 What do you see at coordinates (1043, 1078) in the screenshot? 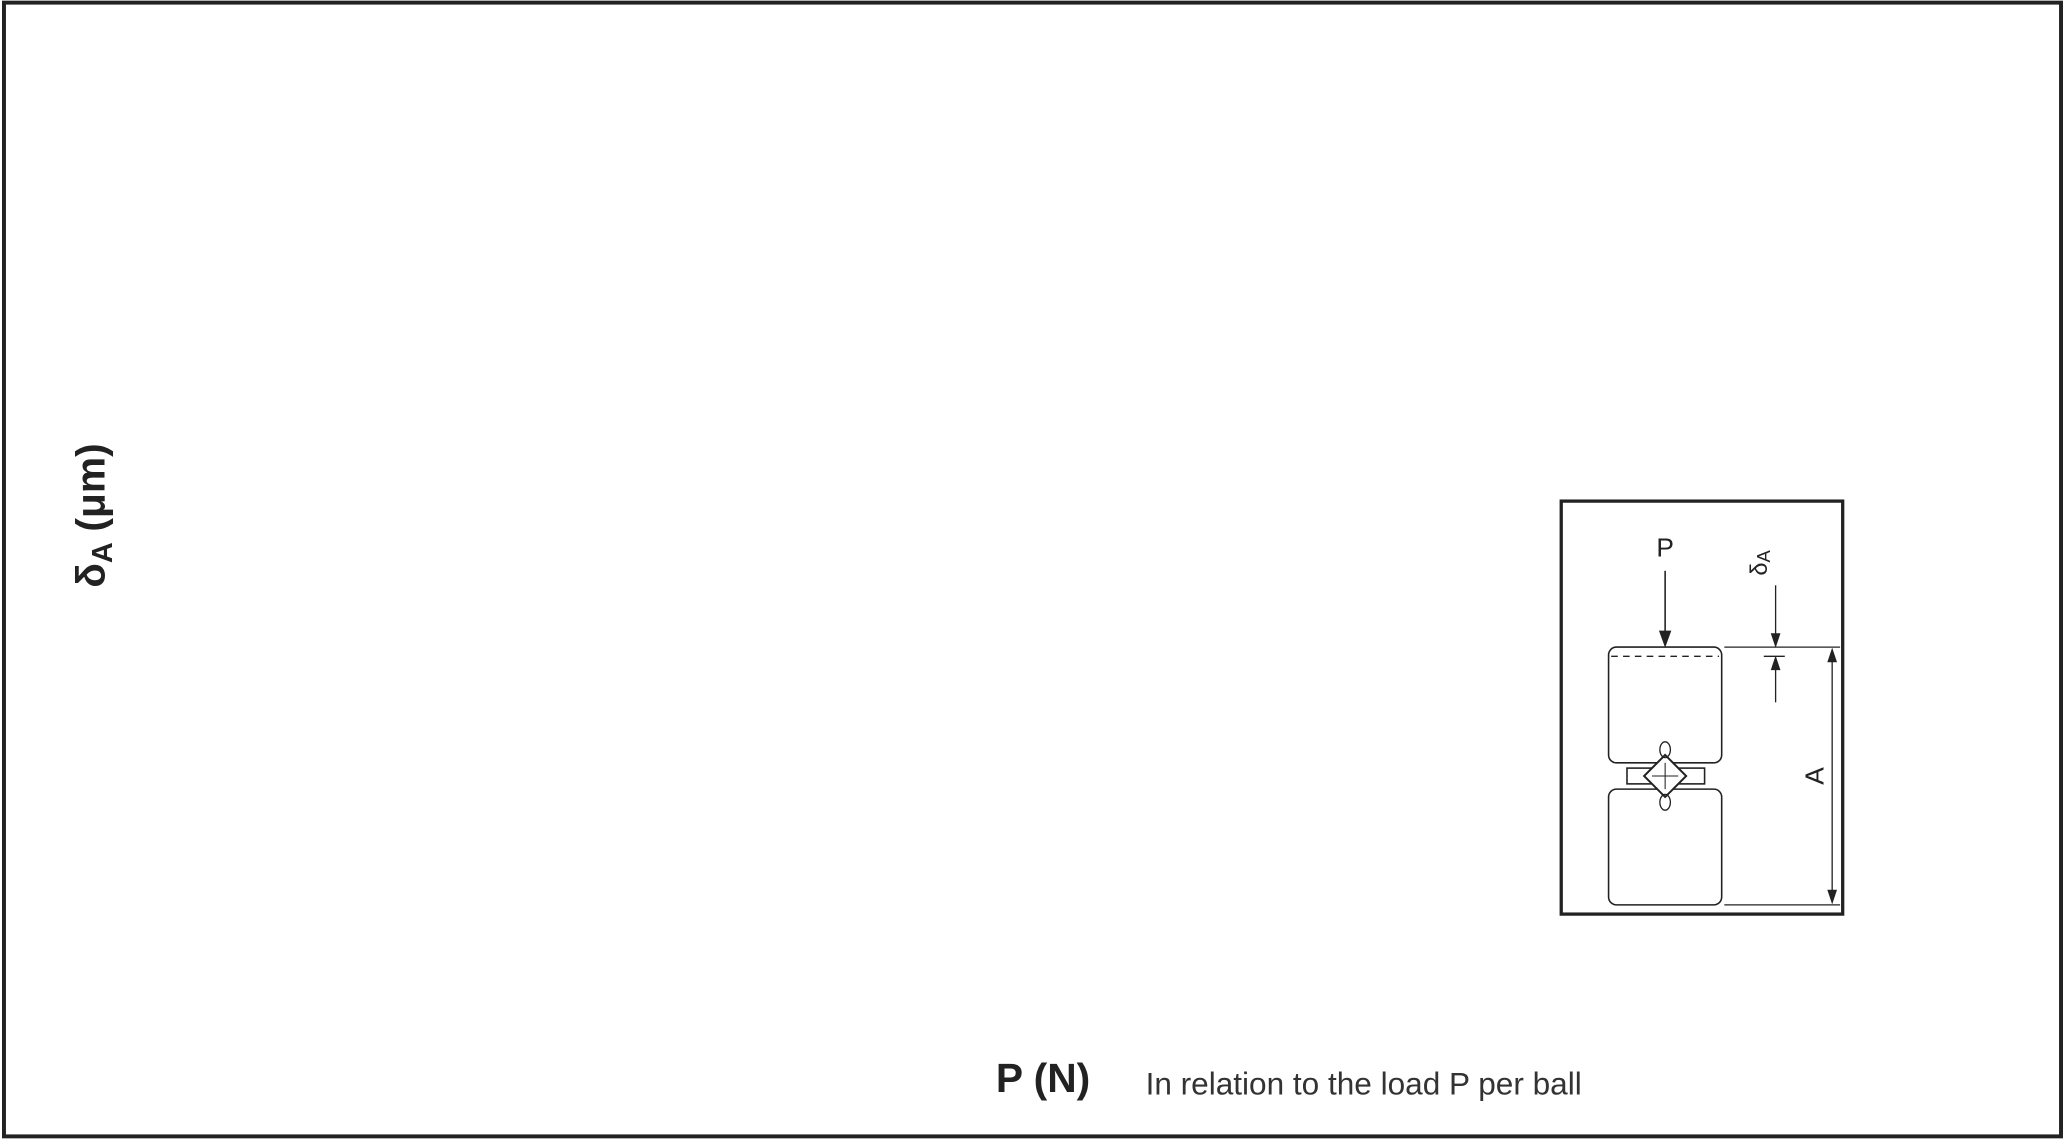
I see `x-axis-title: P (N)` at bounding box center [1043, 1078].